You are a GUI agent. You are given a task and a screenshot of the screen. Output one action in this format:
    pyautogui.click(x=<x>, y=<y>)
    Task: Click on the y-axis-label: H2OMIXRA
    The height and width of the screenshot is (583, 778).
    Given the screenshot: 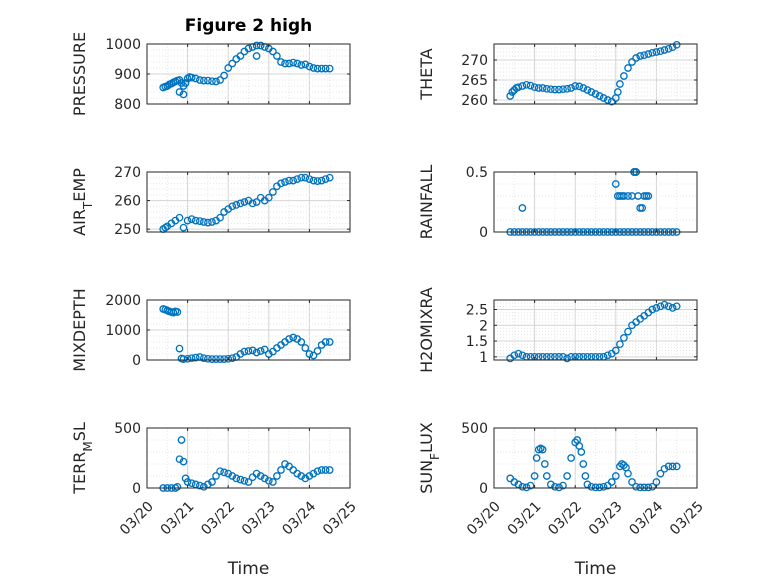 What is the action you would take?
    pyautogui.click(x=426, y=330)
    